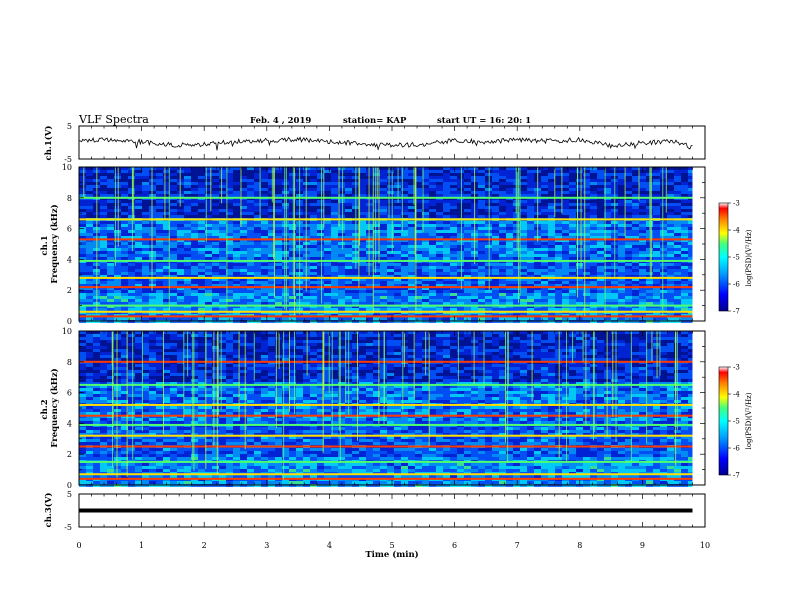 This screenshot has height=612, width=792. Describe the element at coordinates (84, 183) in the screenshot. I see `sferic-streak` at that location.